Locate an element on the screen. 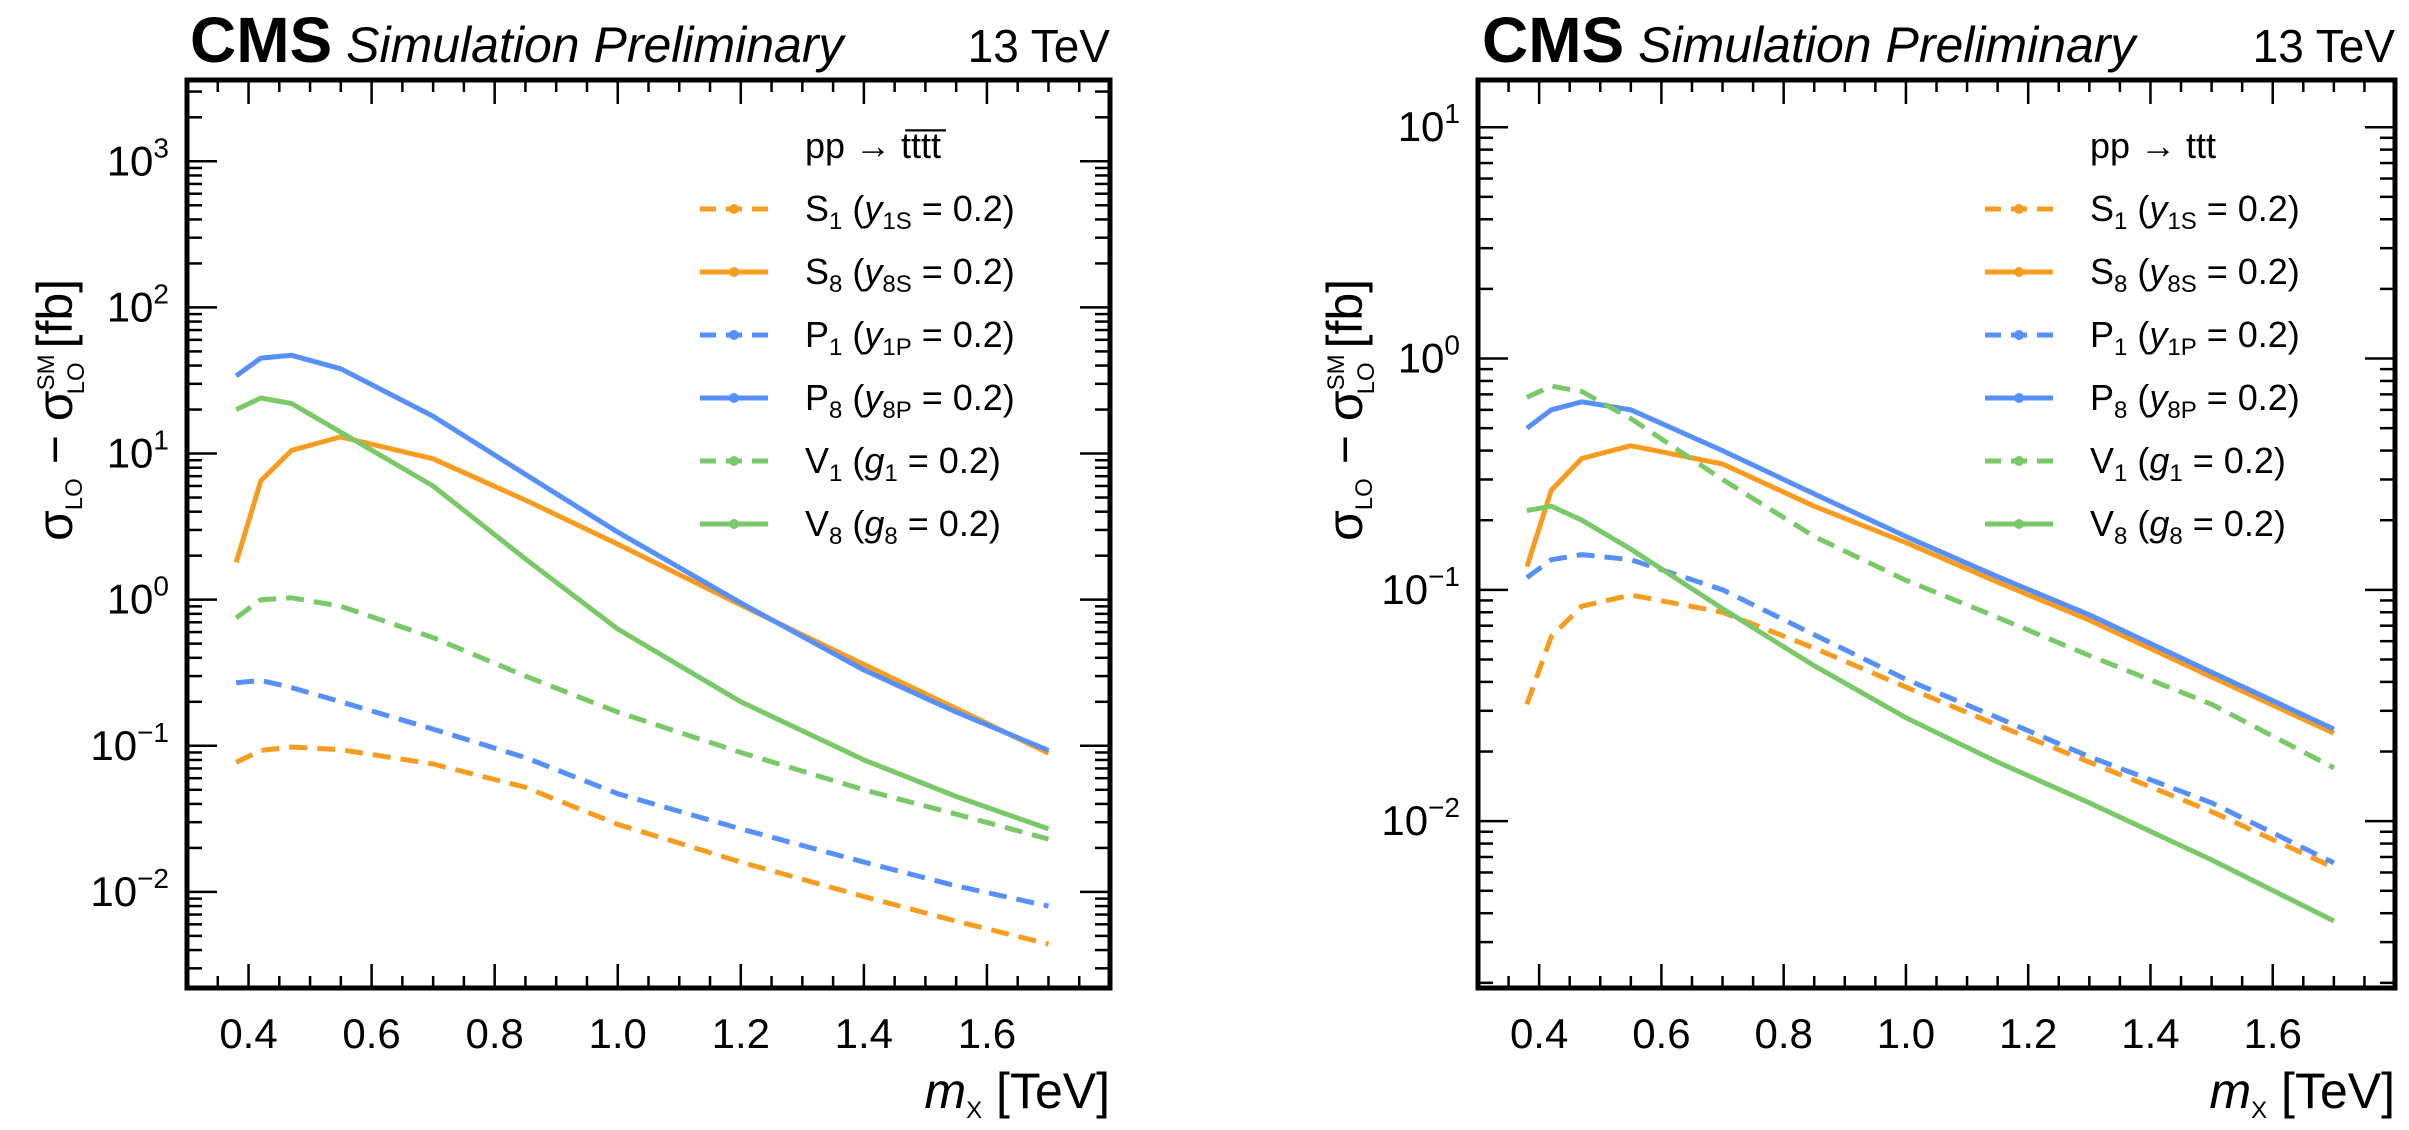 Image resolution: width=2409 pixels, height=1130 pixels. legend-process-title: pp → tt̅tt̅ is located at coordinates (876, 145).